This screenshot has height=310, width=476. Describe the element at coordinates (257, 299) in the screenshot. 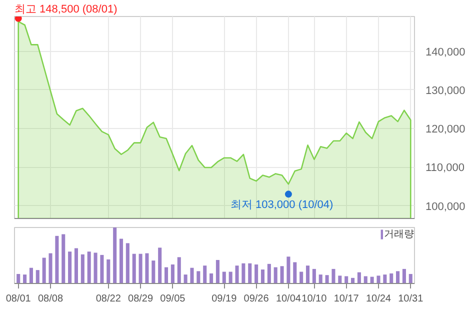

I see `x-tick-label: 09/26` at that location.